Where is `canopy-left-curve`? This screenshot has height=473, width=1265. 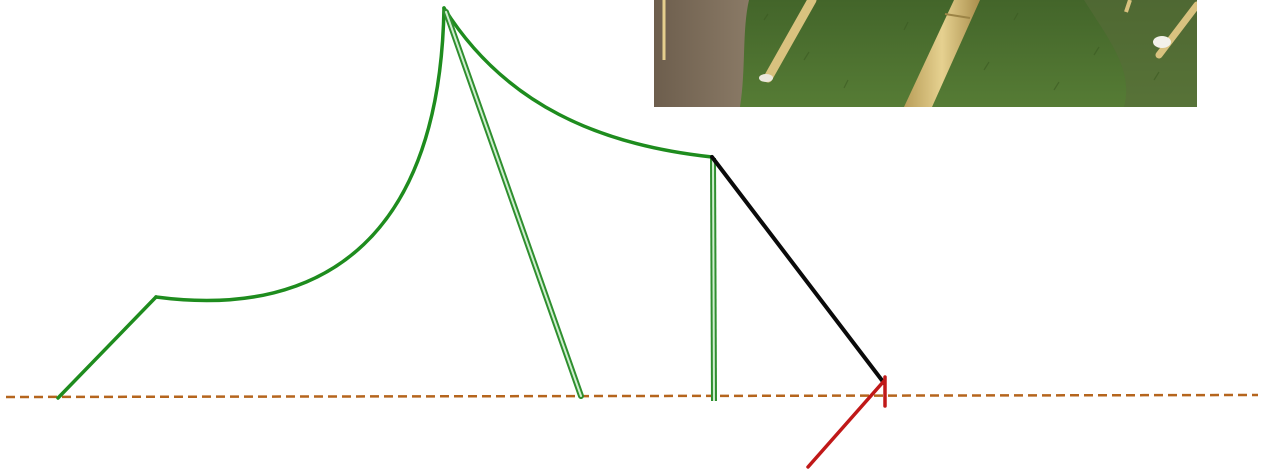 canopy-left-curve is located at coordinates (300, 154).